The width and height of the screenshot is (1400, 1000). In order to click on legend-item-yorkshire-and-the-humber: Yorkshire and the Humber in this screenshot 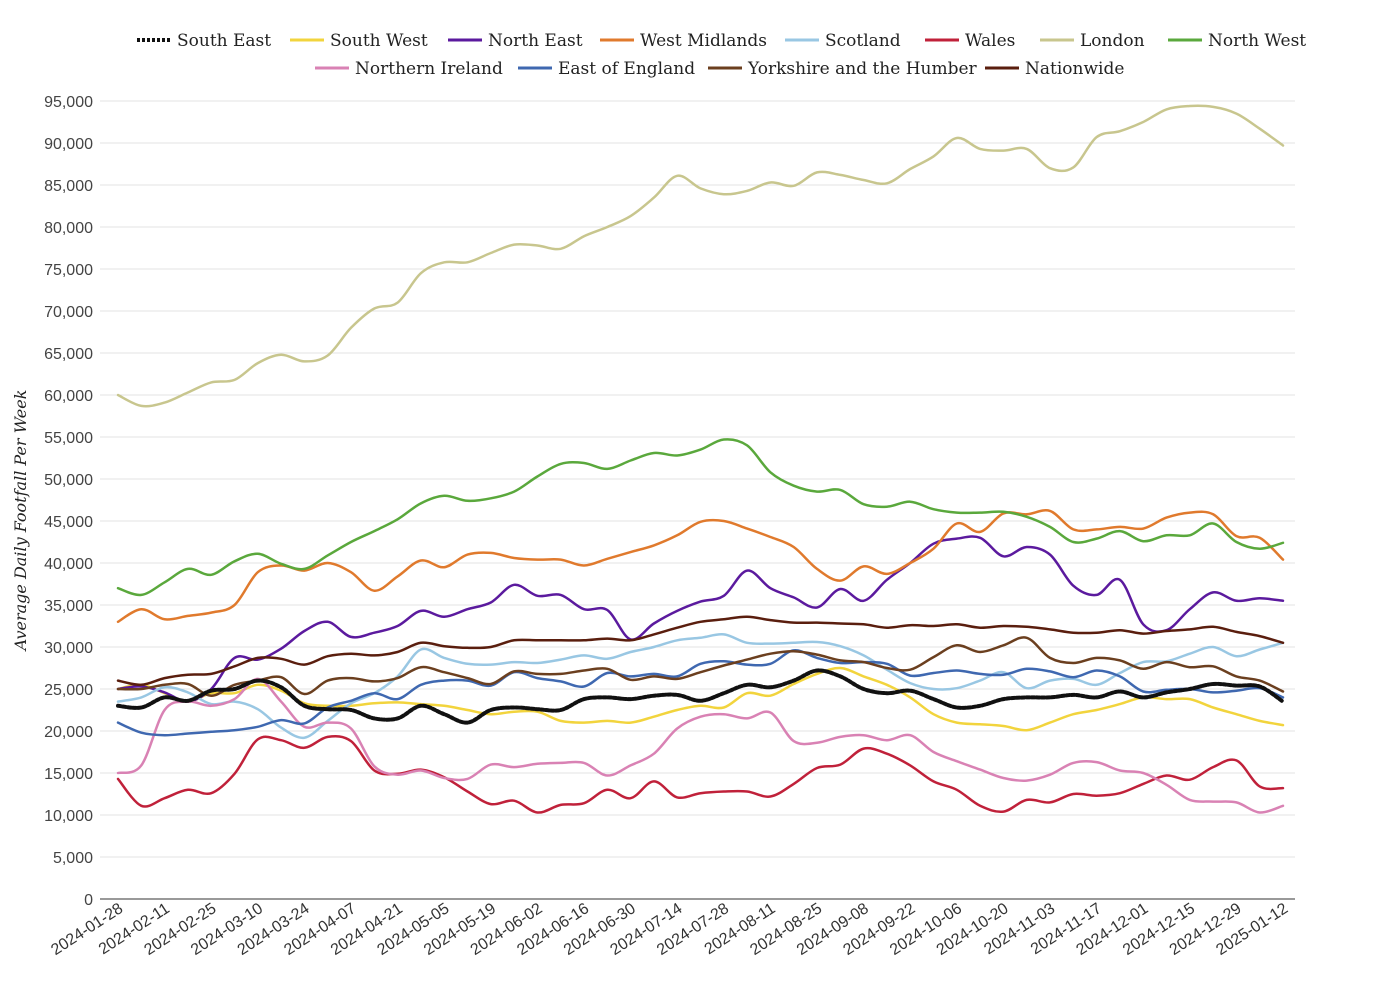, I will do `click(843, 69)`.